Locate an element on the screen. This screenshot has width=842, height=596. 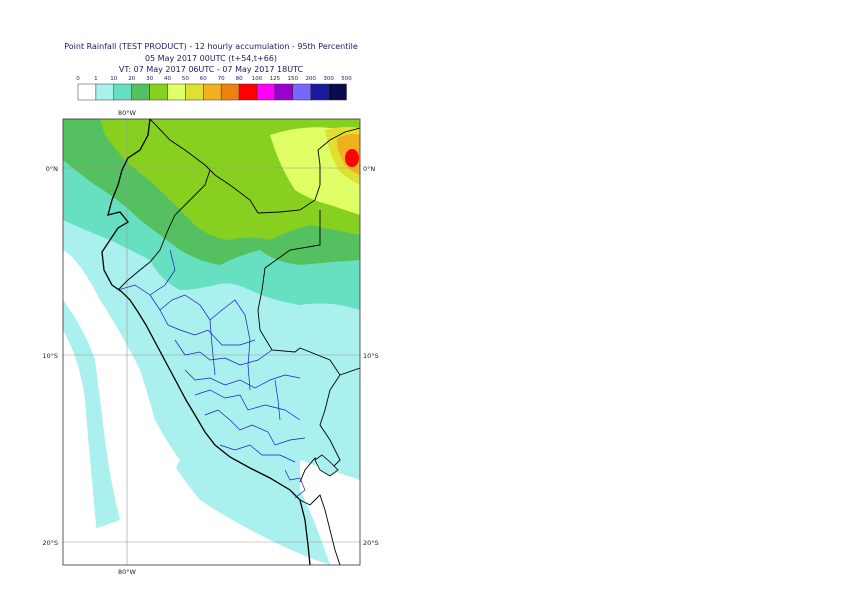
legend-threshold-label: 40 is located at coordinates (167, 79).